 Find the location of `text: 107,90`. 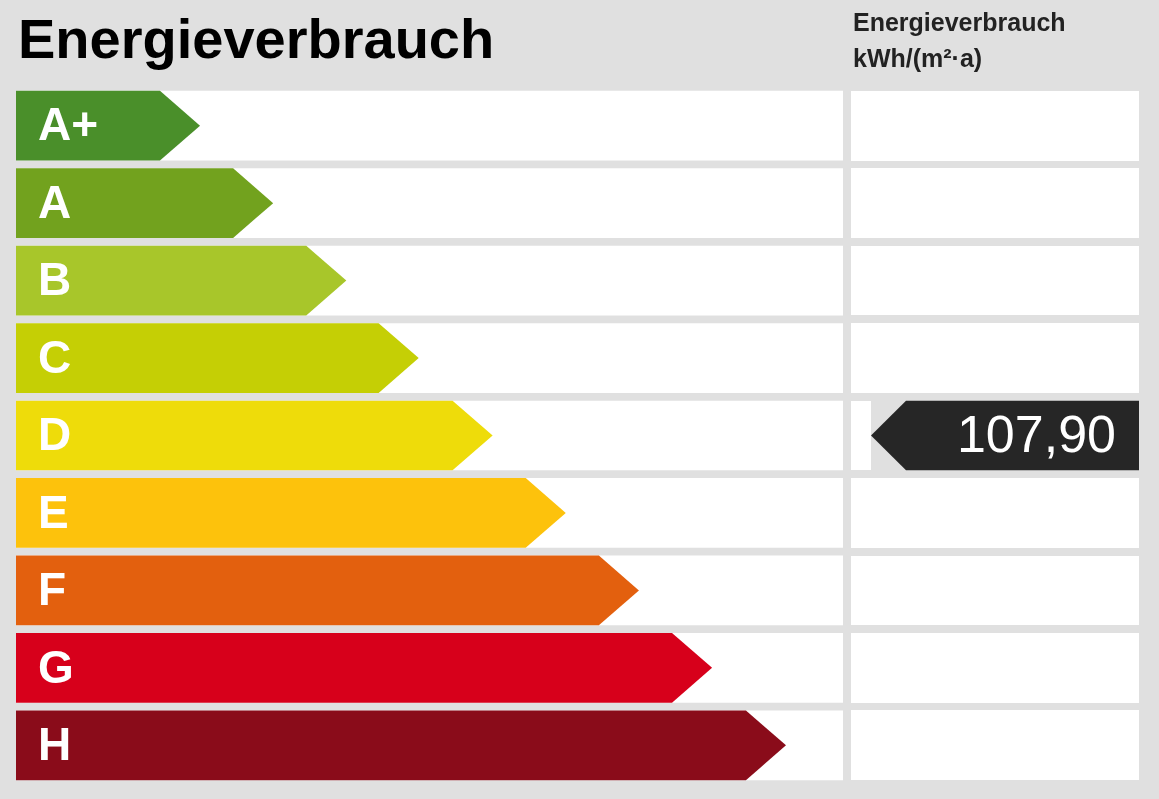

text: 107,90 is located at coordinates (1036, 433).